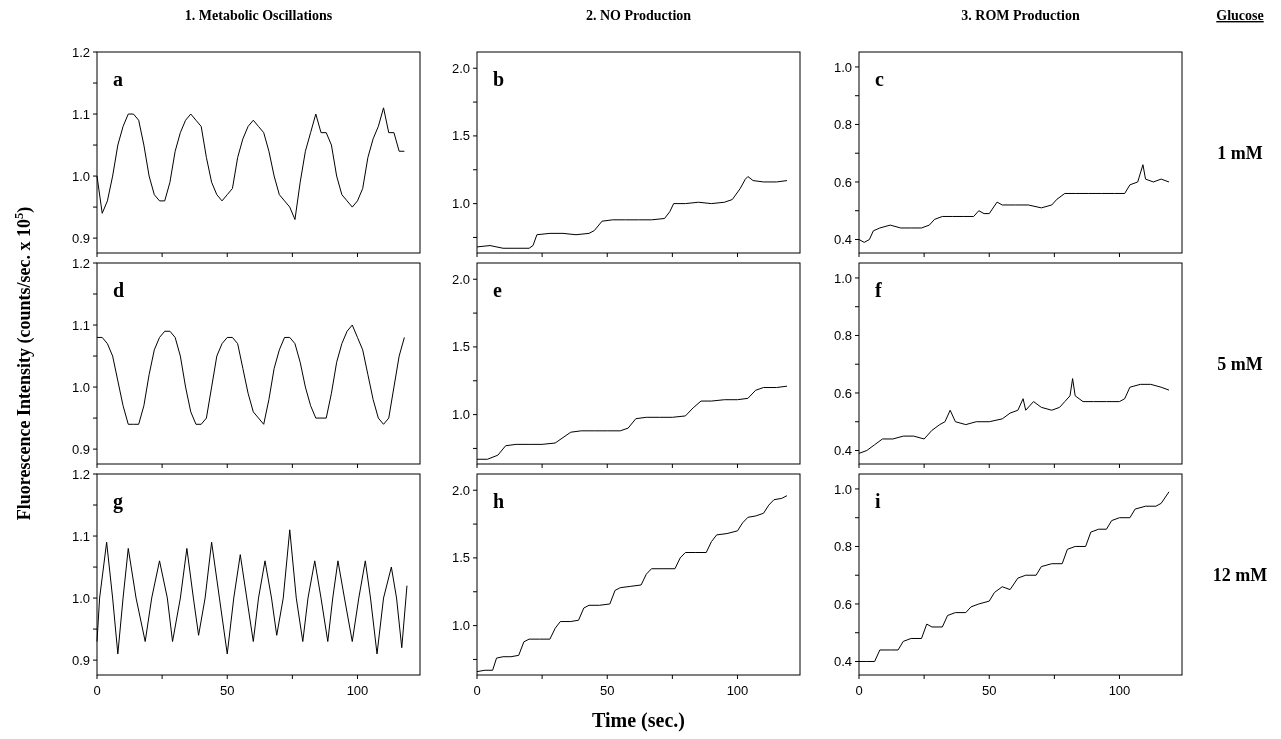 The image size is (1281, 739). What do you see at coordinates (878, 290) in the screenshot?
I see `annotation: f` at bounding box center [878, 290].